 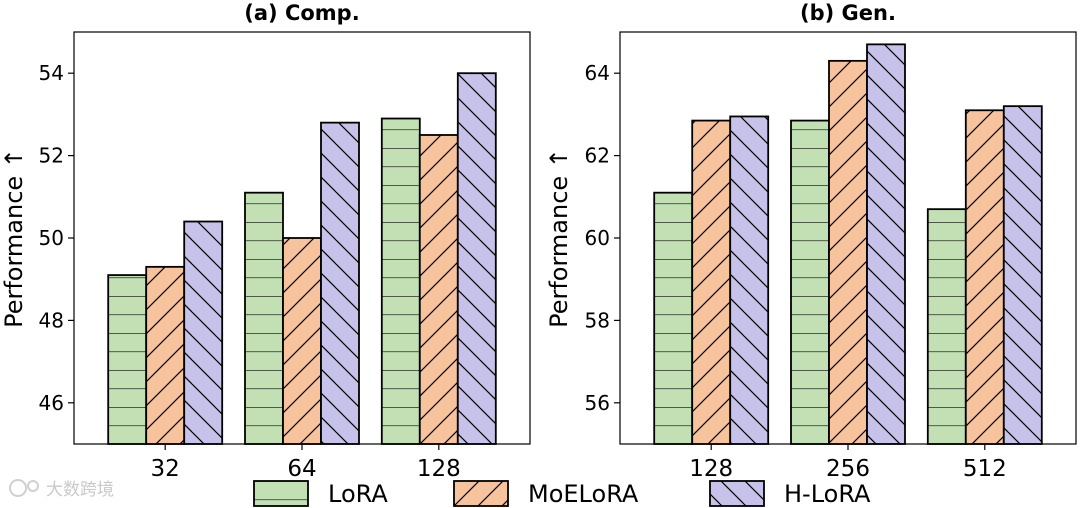 I want to click on legend-item-moelora: MoELoRA, so click(x=546, y=494).